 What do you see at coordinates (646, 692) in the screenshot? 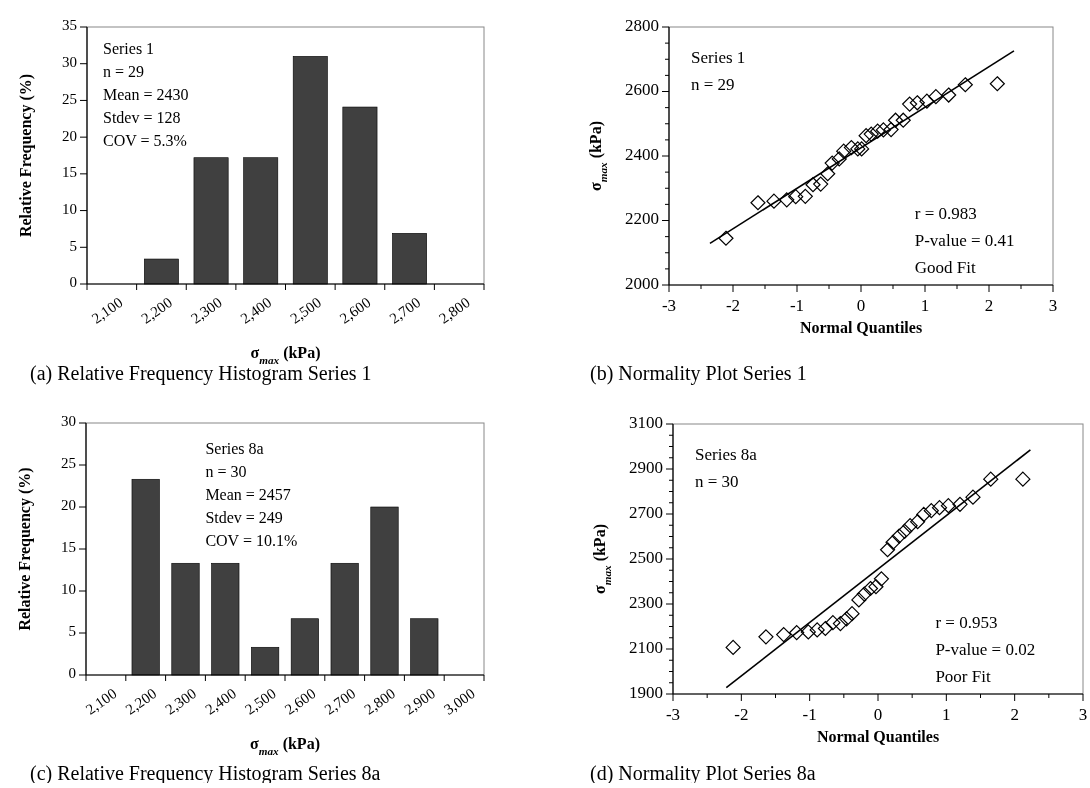
I see `y-tick-label: 1900` at bounding box center [646, 692].